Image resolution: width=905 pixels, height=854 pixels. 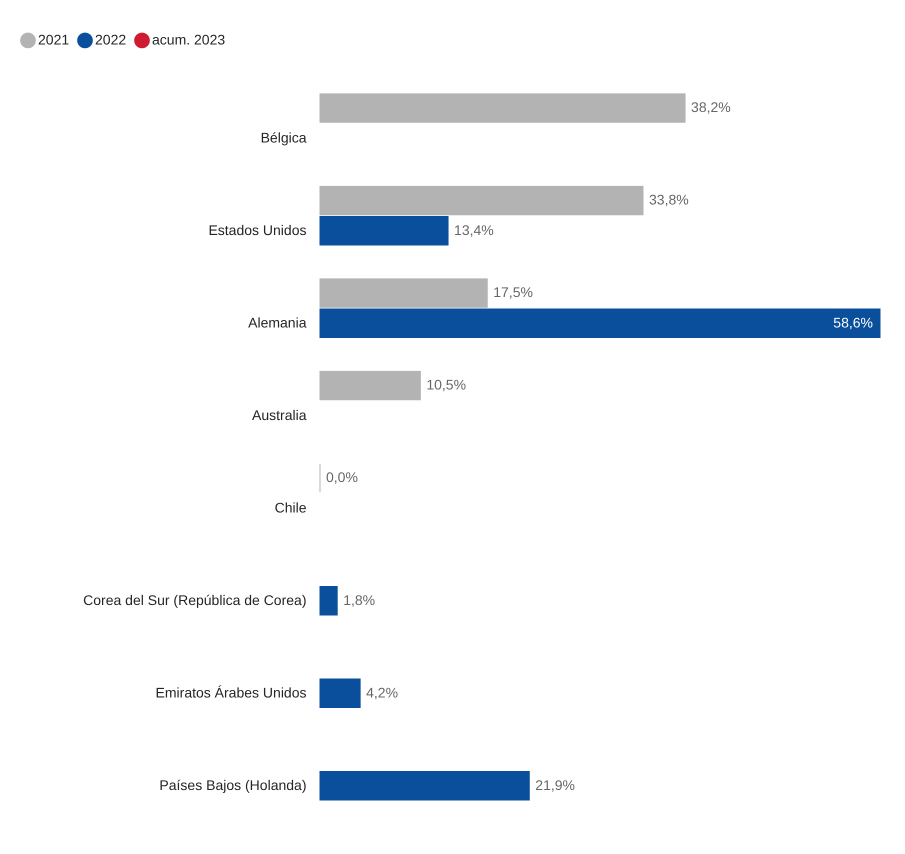 I want to click on data-label: 21,9%, so click(x=555, y=784).